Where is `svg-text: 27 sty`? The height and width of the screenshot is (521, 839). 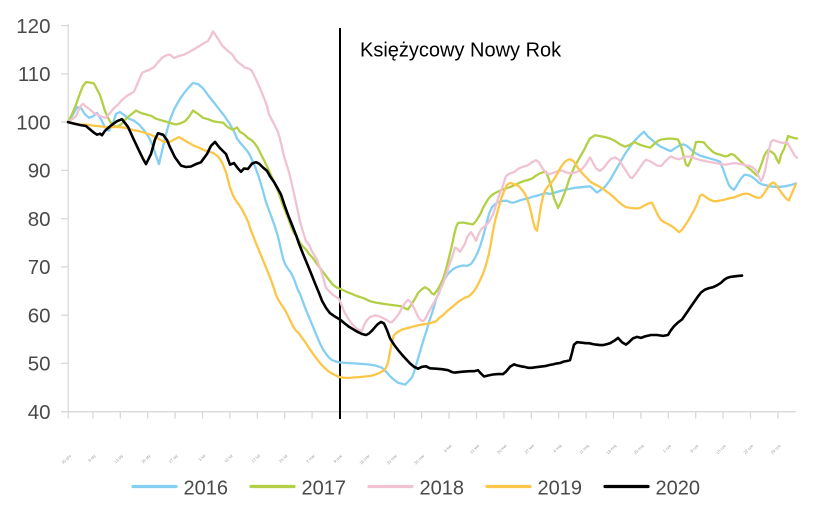 svg-text: 27 sty is located at coordinates (173, 458).